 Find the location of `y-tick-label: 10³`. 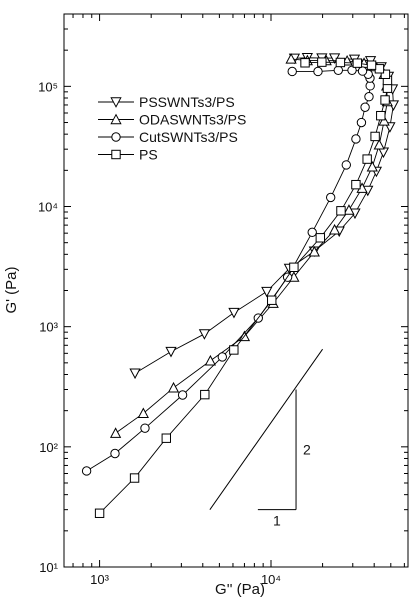

y-tick-label: 10³ is located at coordinates (48, 327).